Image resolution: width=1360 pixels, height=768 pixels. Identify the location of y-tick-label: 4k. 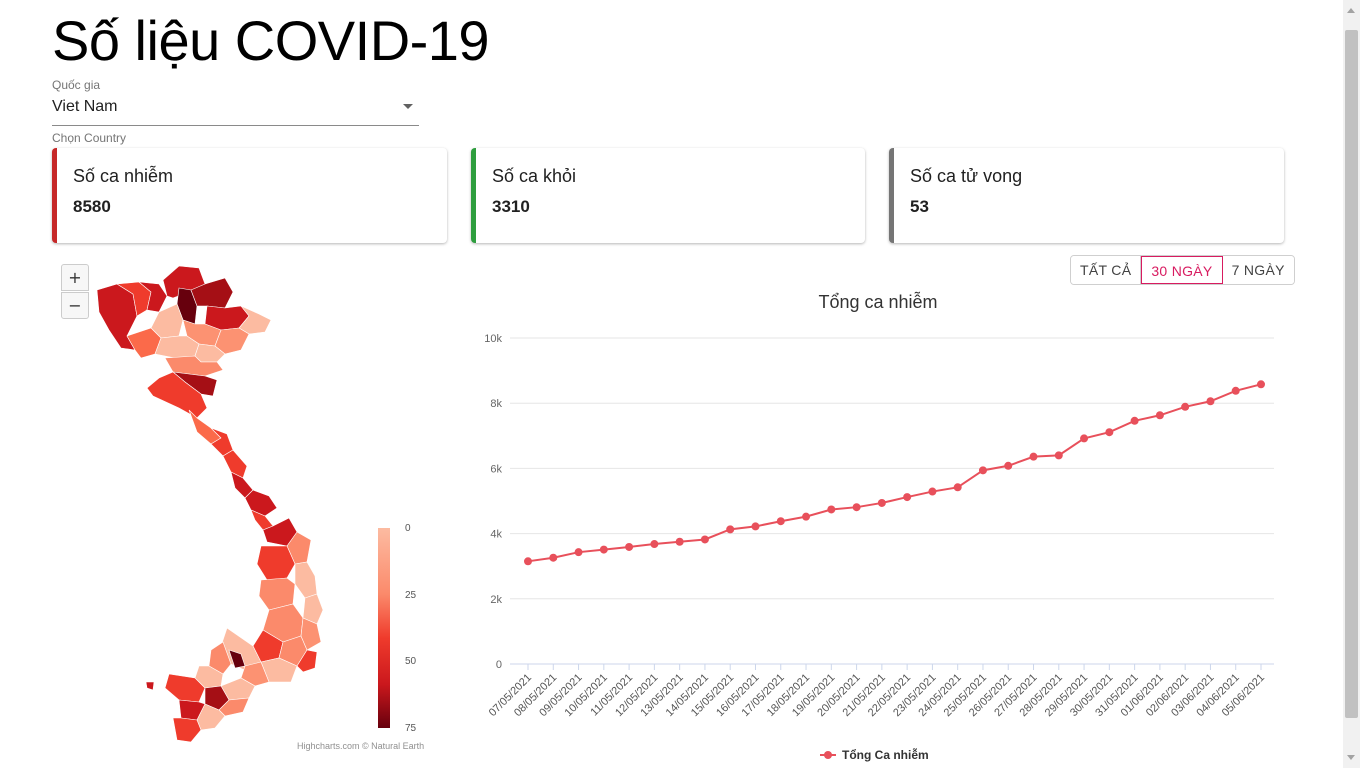
(496, 535).